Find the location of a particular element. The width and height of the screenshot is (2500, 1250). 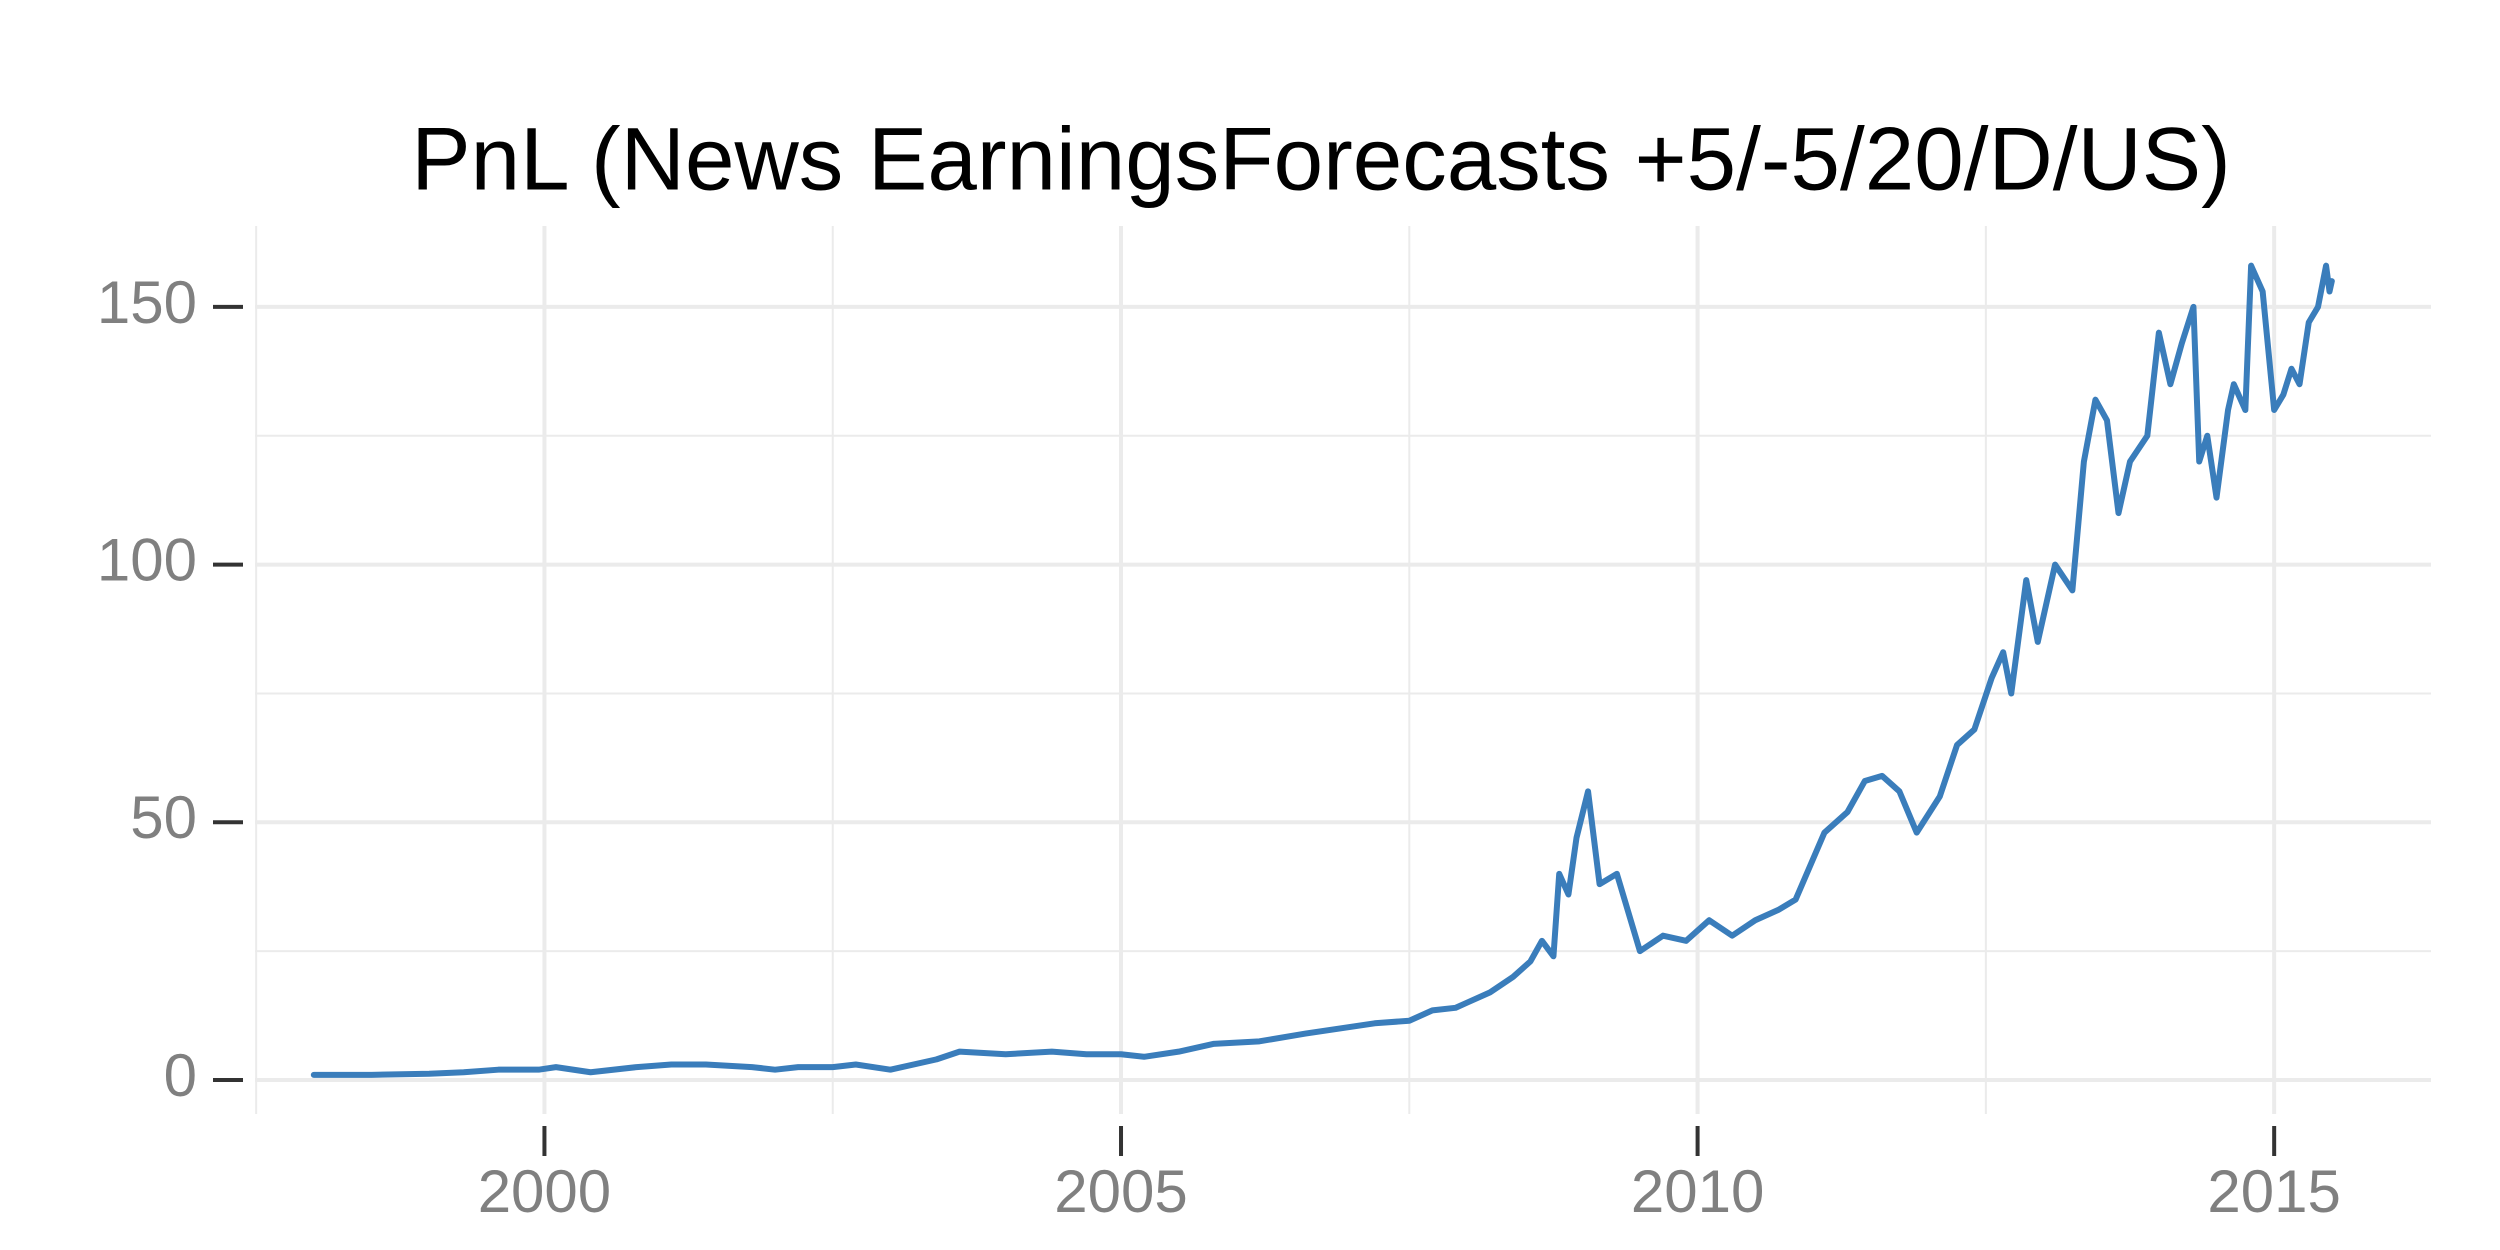

y-tick-label: 0 is located at coordinates (180, 1075).